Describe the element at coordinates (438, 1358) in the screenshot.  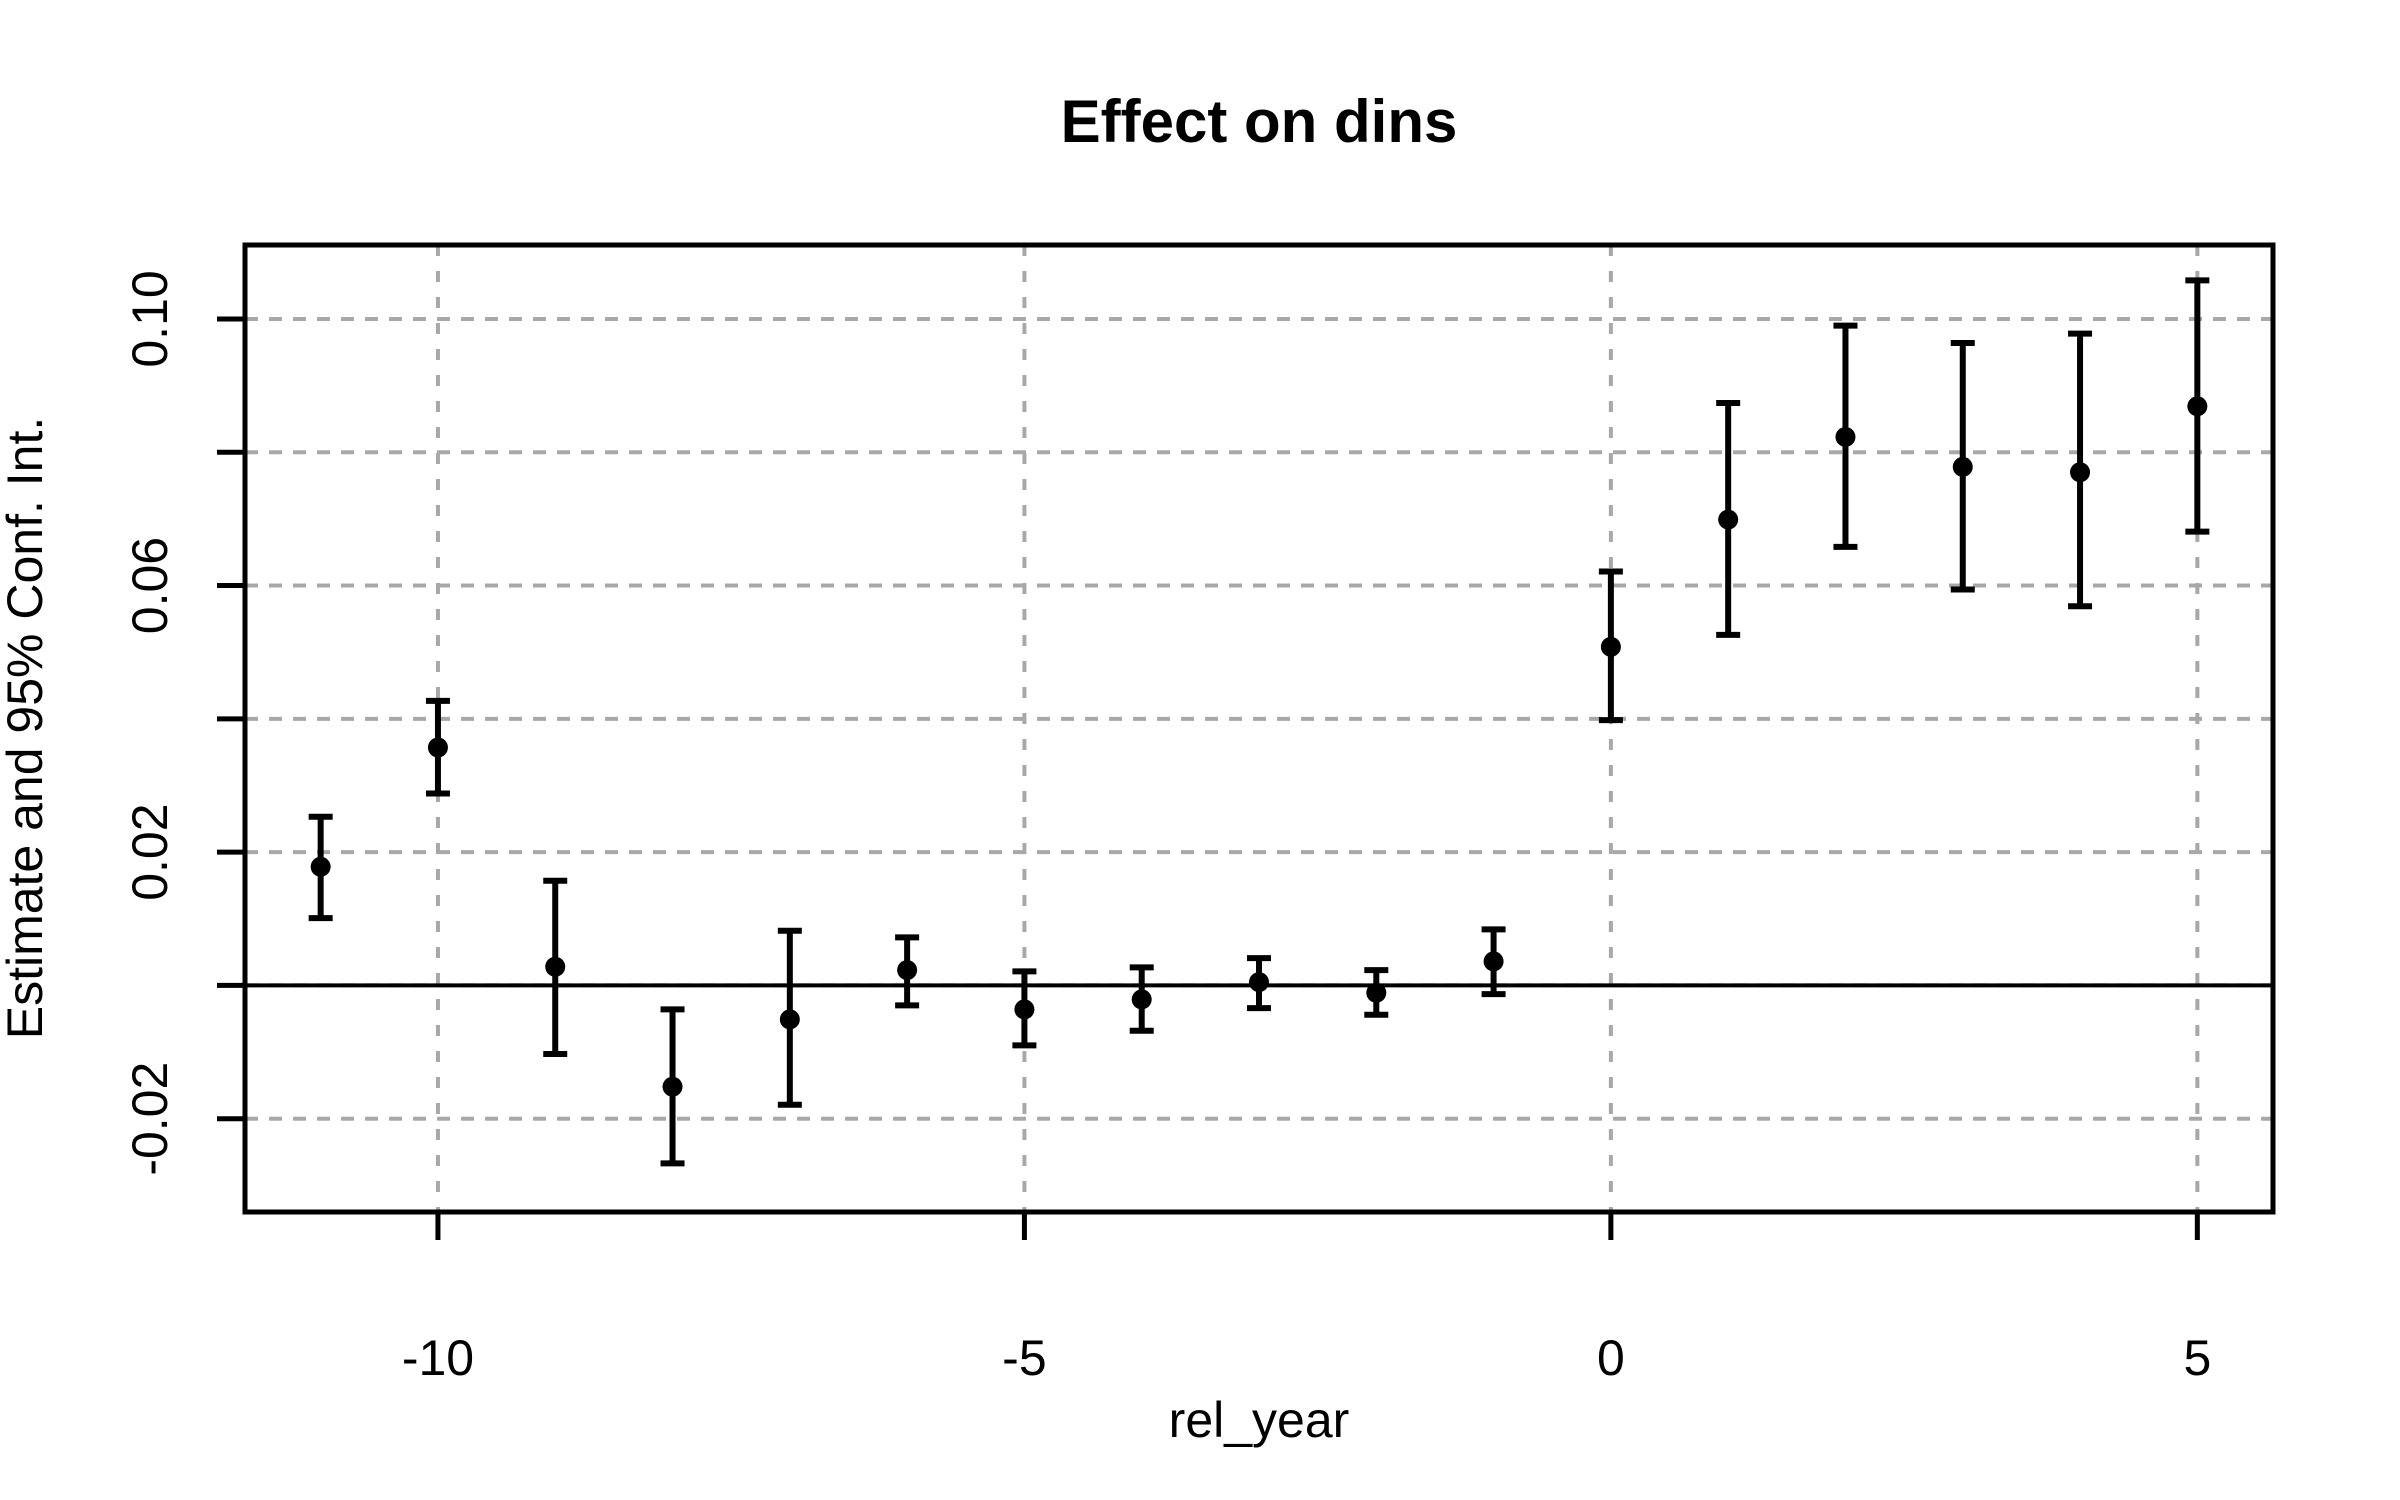
I see `x-axis-tick-label: -10` at that location.